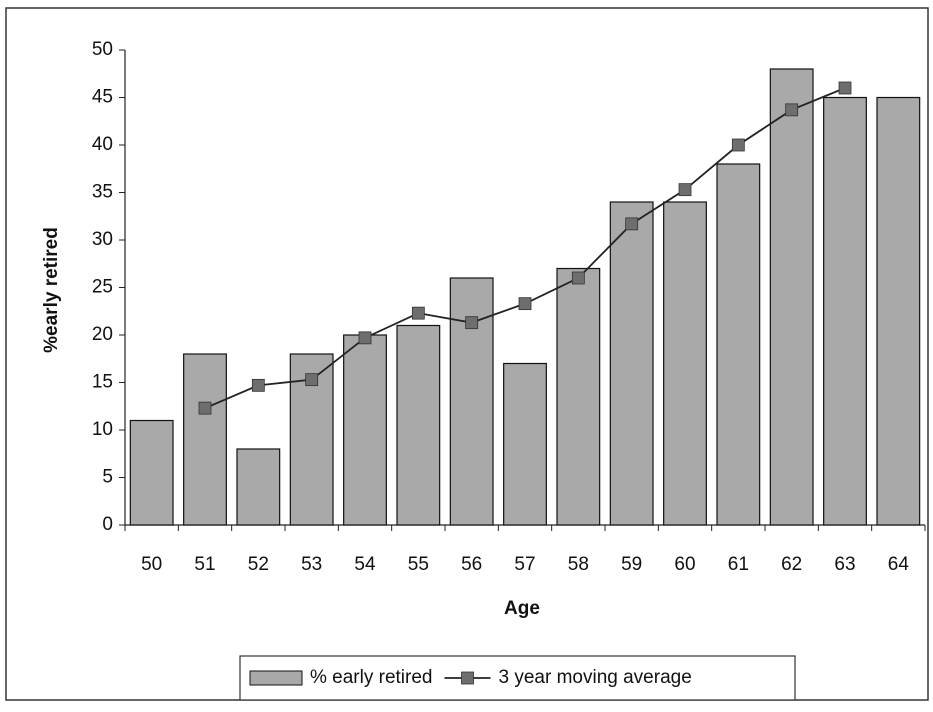  Describe the element at coordinates (51, 290) in the screenshot. I see `y-axis-title: %early retired` at that location.